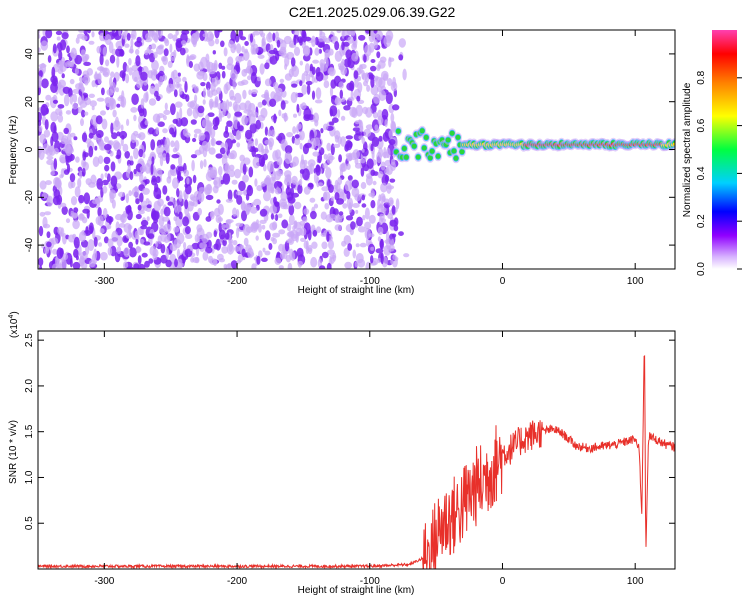 Image resolution: width=750 pixels, height=600 pixels. What do you see at coordinates (237, 281) in the screenshot?
I see `x-tick-label: -200` at bounding box center [237, 281].